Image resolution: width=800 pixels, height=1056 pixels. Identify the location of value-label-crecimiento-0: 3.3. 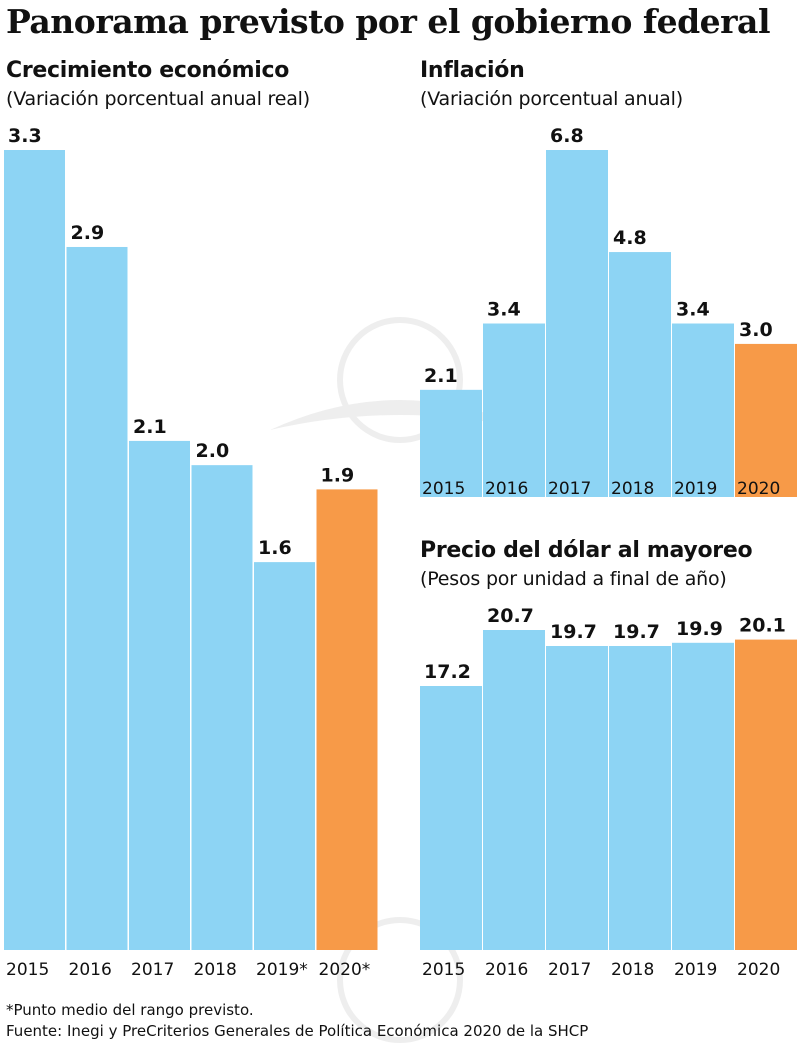
(25, 136).